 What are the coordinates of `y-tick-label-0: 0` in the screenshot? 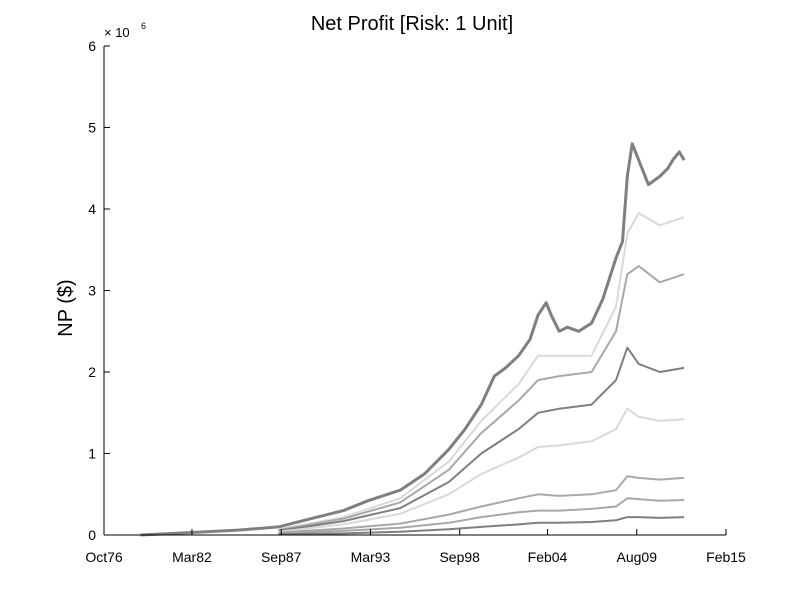 It's located at (92, 535).